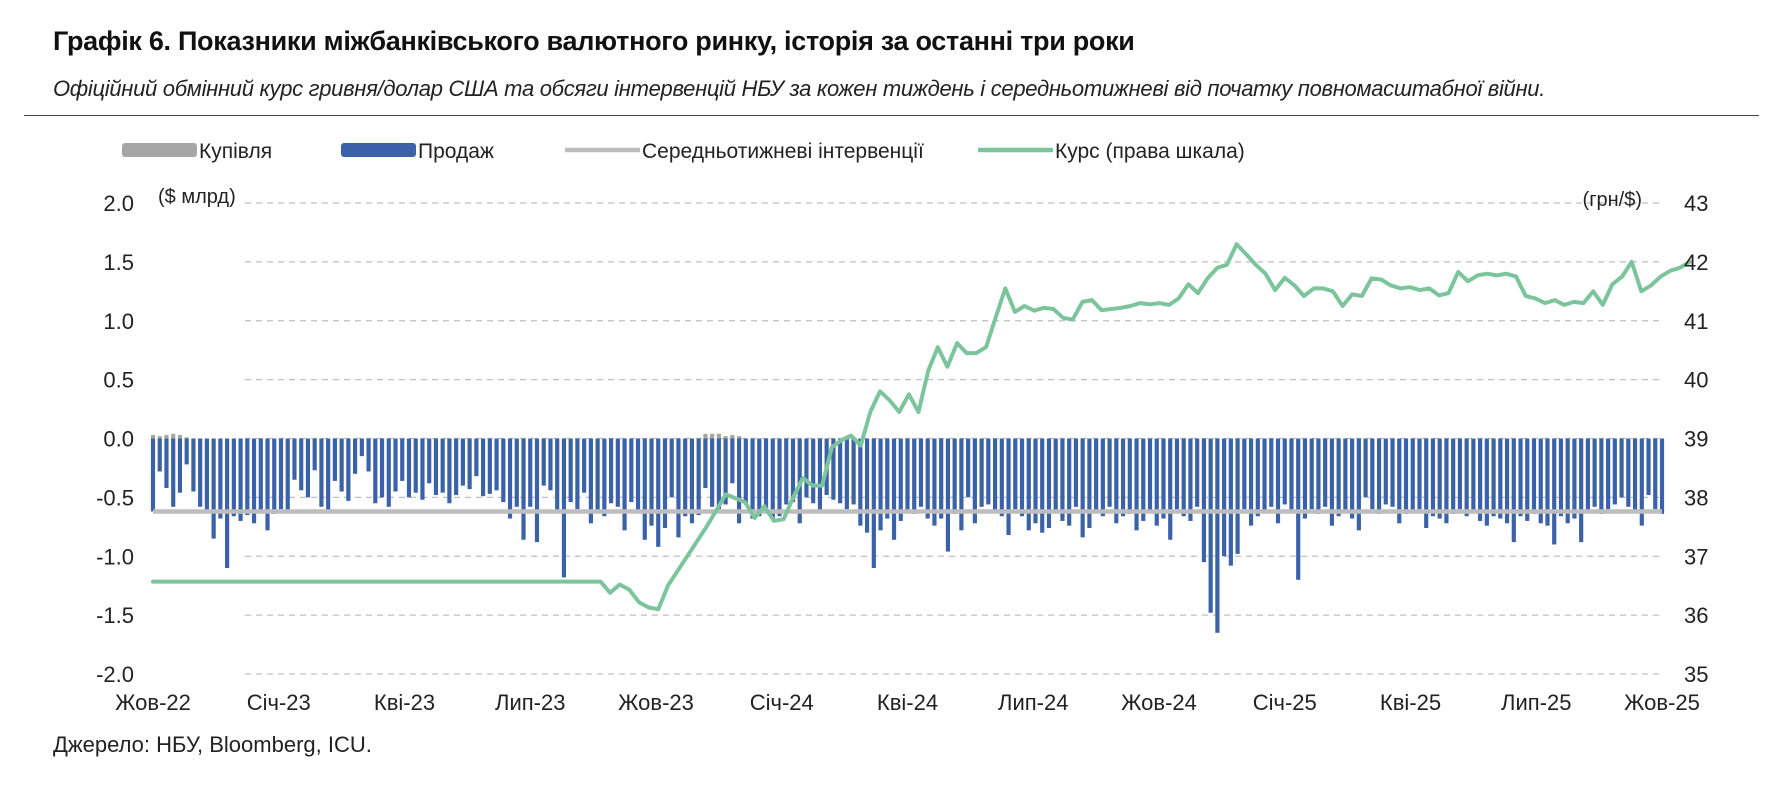  What do you see at coordinates (783, 151) in the screenshot?
I see `legend-average-label: Середньотижневі інтервенції` at bounding box center [783, 151].